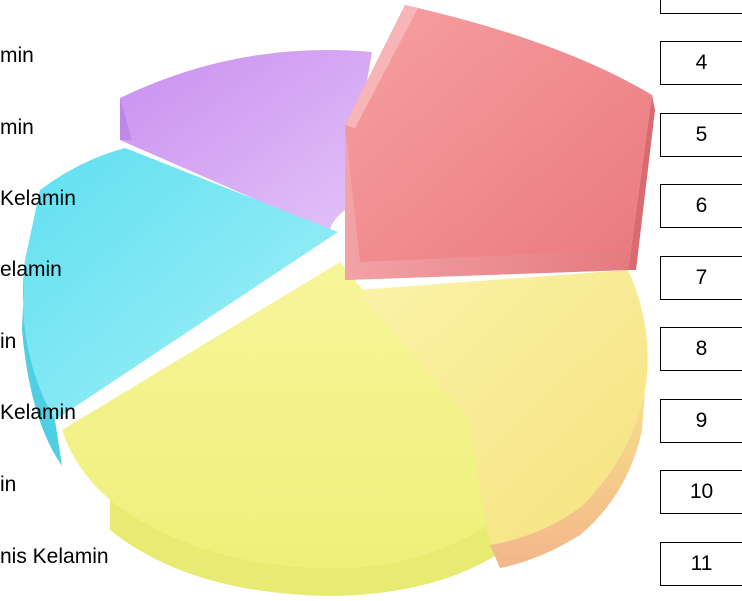 The image size is (742, 601). I want to click on legend-label-5: in, so click(8, 341).